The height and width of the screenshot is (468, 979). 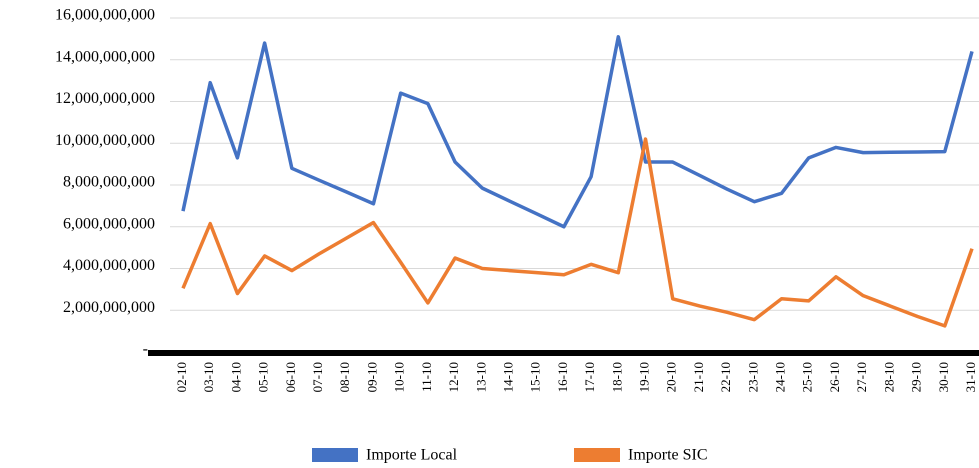 I want to click on x-tick-label: 26-10, so click(x=834, y=377).